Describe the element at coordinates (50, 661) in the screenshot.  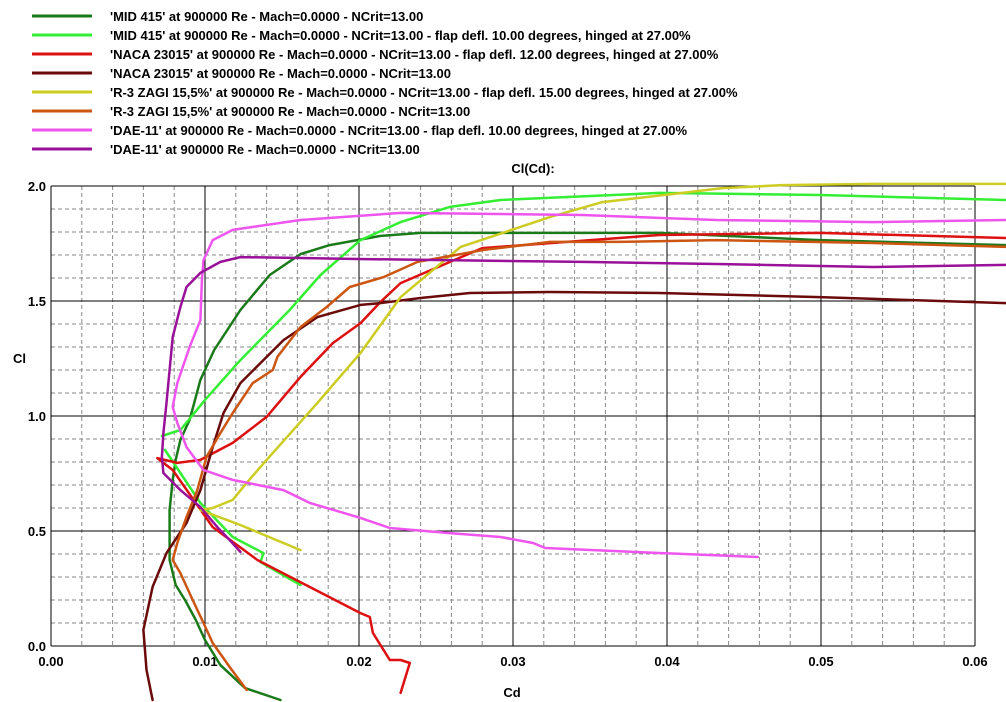
I see `x-tick-label: 0.00` at that location.